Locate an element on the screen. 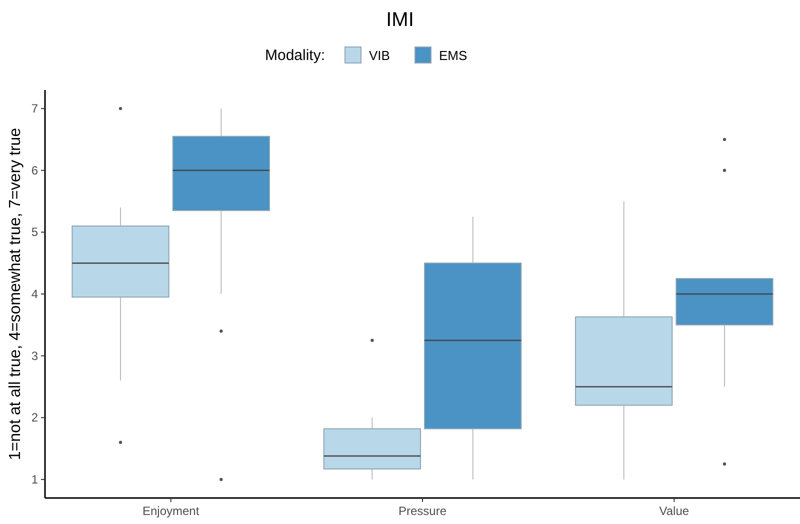 This screenshot has width=800, height=524. y-tick-label: 2 is located at coordinates (34, 417).